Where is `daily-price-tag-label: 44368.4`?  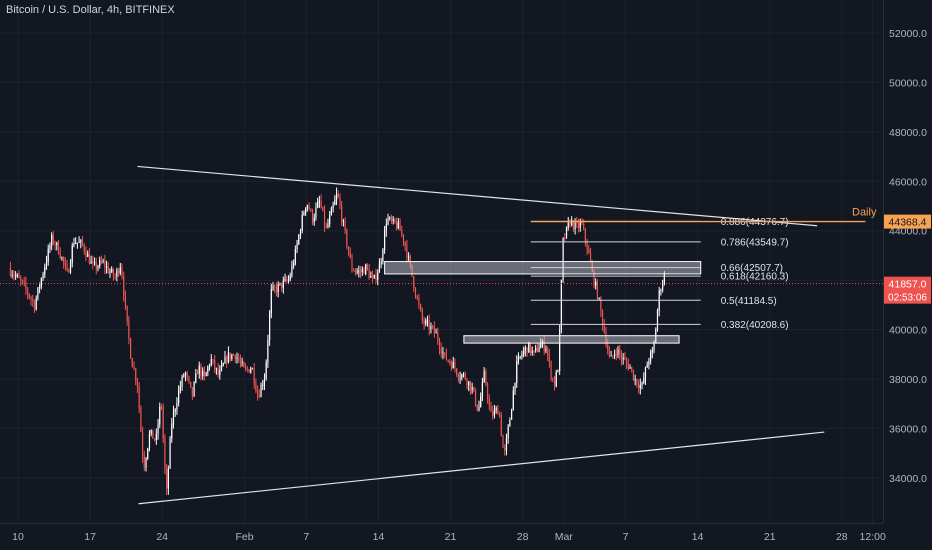 daily-price-tag-label: 44368.4 is located at coordinates (908, 223).